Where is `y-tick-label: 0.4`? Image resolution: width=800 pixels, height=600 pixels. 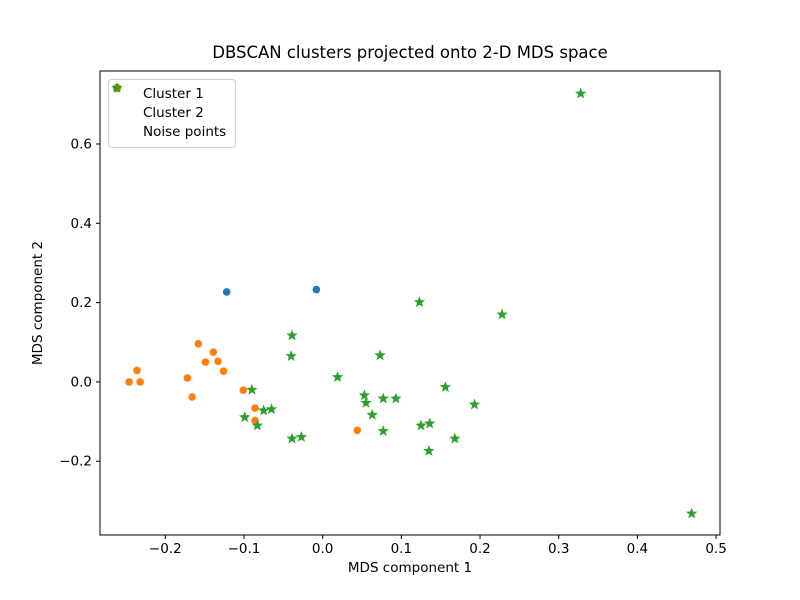
y-tick-label: 0.4 is located at coordinates (81, 224).